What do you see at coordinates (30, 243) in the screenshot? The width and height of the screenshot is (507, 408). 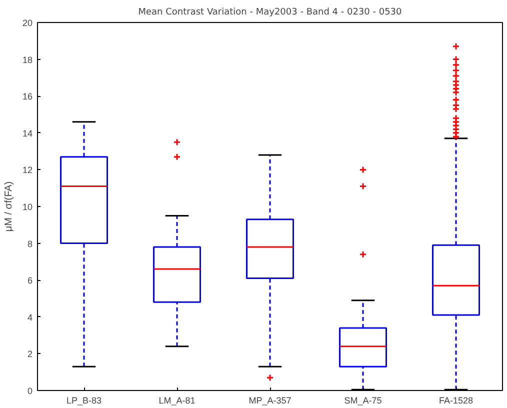 I see `y-tick-label: 8` at bounding box center [30, 243].